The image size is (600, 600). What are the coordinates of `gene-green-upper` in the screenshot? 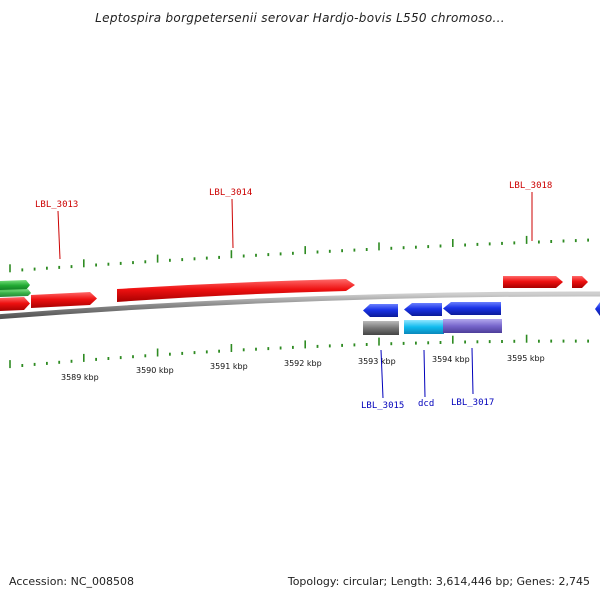 It's located at (15, 285).